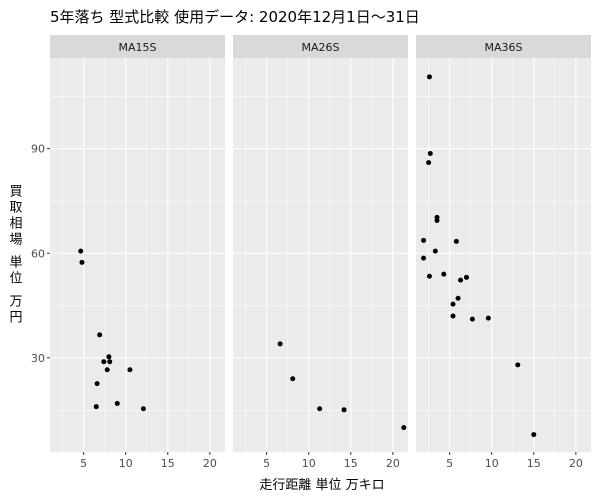  I want to click on y-axis-label: 買取相場 単位 万円, so click(15, 255).